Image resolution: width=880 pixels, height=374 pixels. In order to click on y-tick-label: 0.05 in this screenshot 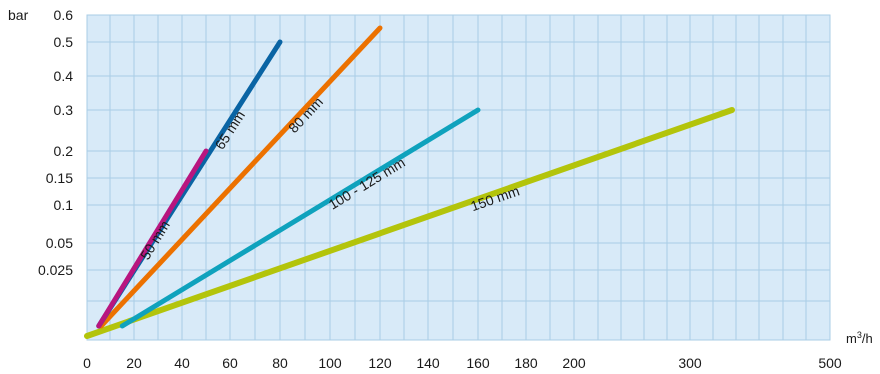, I will do `click(59, 243)`.